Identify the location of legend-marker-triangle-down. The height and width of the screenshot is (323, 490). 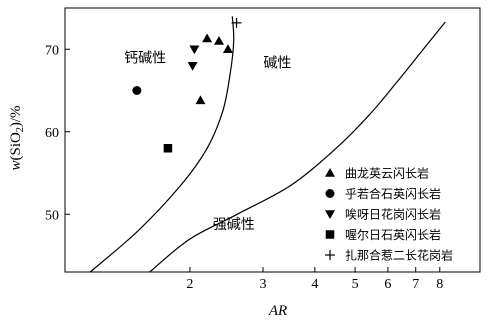
(330, 214).